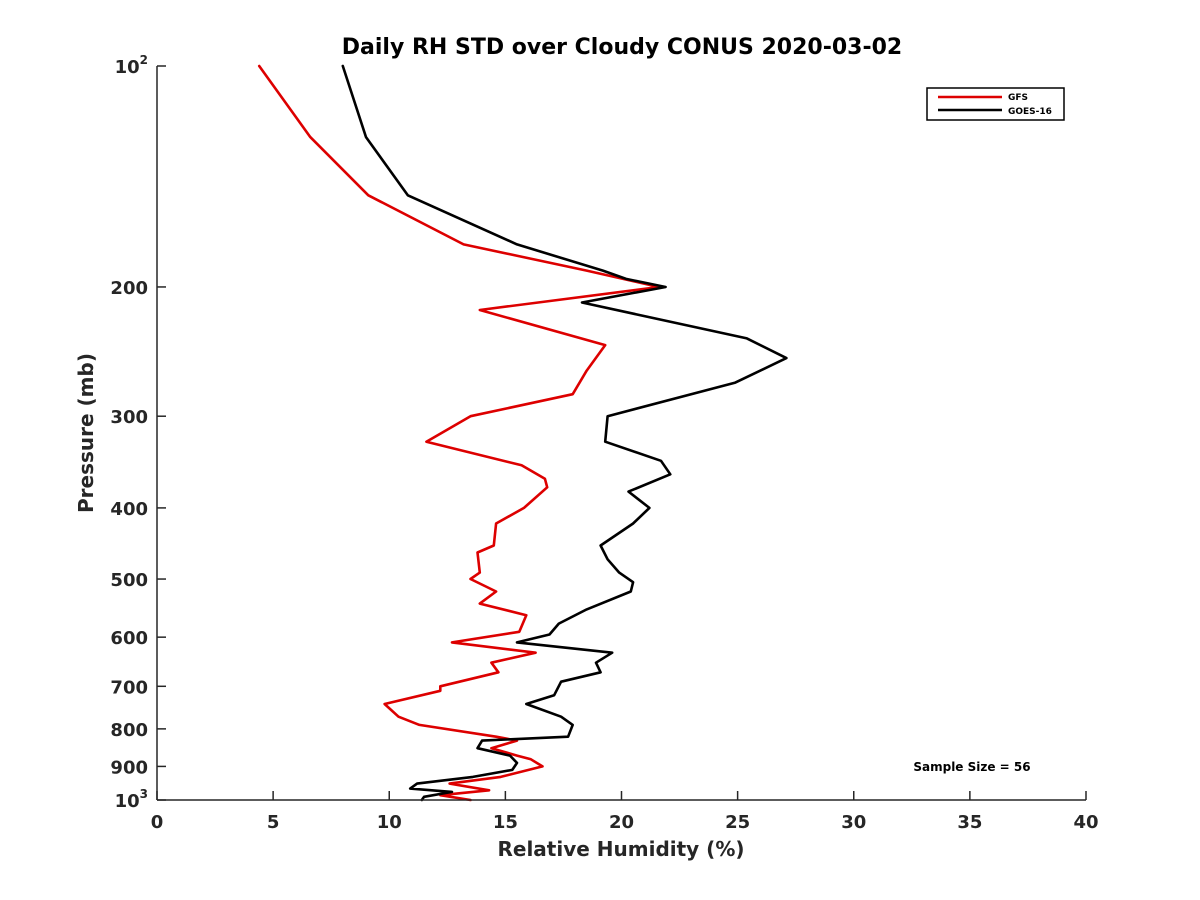 This screenshot has height=900, width=1200. What do you see at coordinates (129, 509) in the screenshot?
I see `y-tick-label: 400` at bounding box center [129, 509].